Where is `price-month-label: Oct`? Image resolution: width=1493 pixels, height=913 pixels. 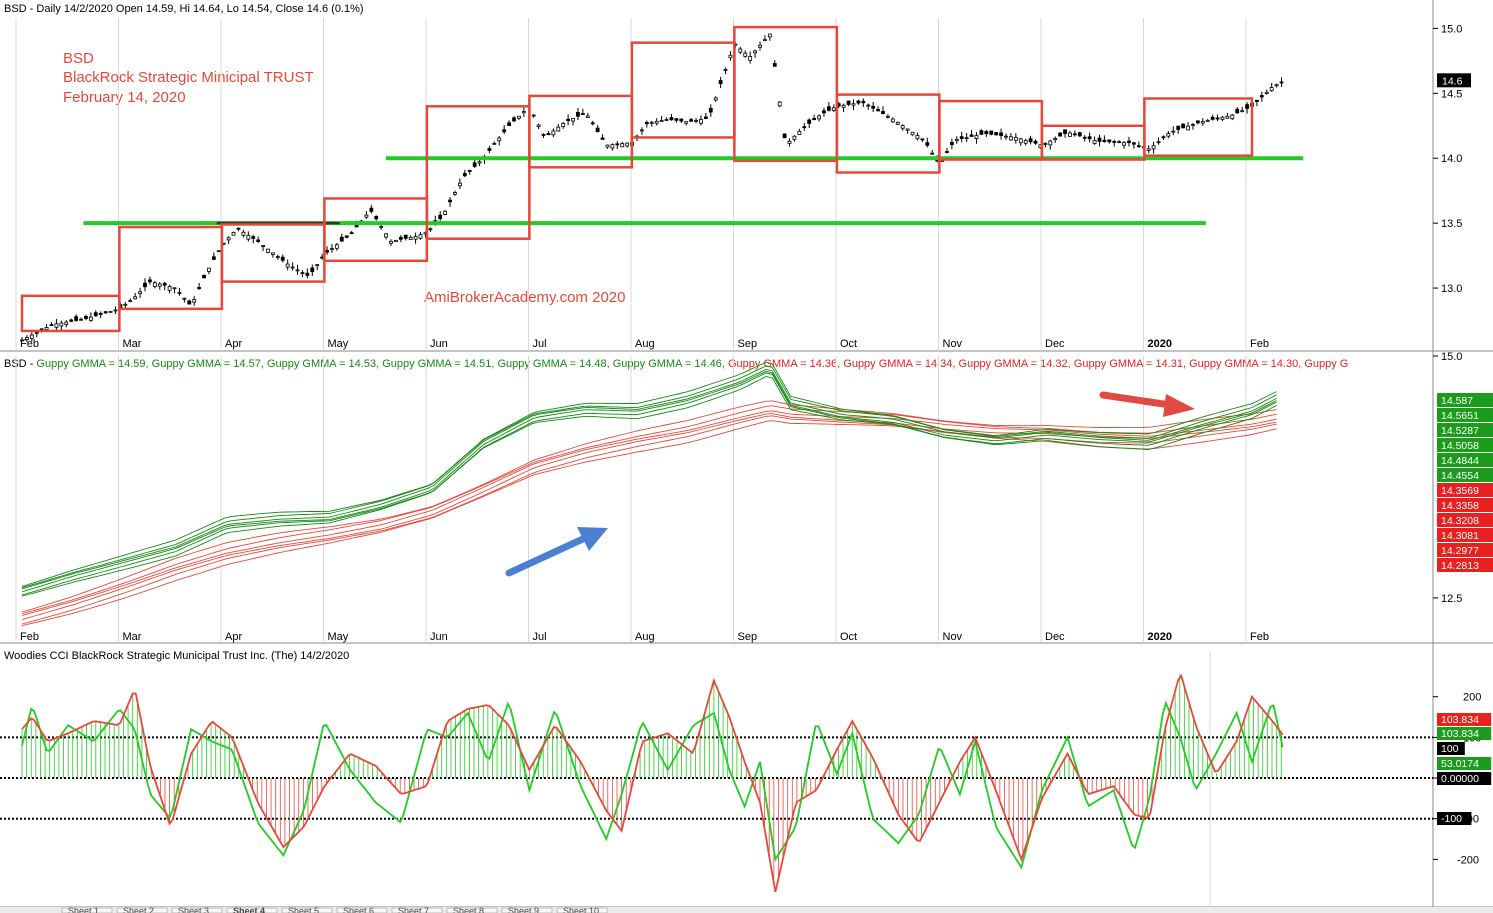
price-month-label: Oct is located at coordinates (848, 344).